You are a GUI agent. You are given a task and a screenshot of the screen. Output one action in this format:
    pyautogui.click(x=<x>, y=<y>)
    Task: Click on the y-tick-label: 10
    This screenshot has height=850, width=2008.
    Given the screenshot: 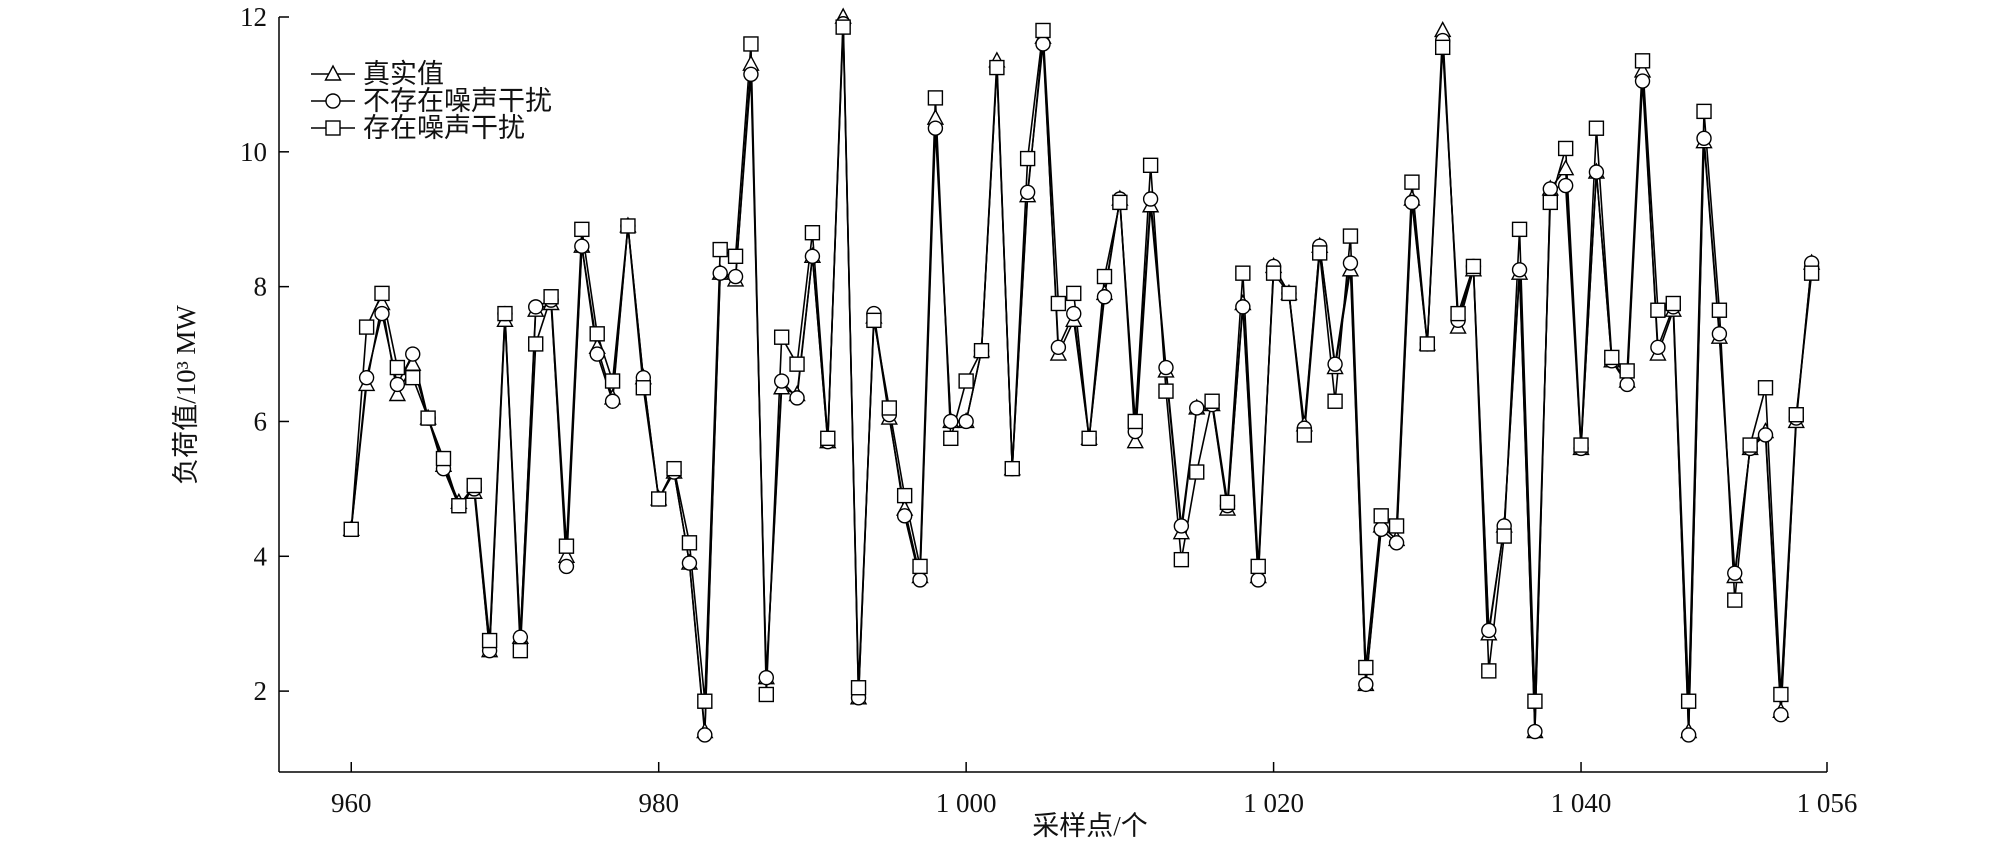 What is the action you would take?
    pyautogui.click(x=253, y=152)
    